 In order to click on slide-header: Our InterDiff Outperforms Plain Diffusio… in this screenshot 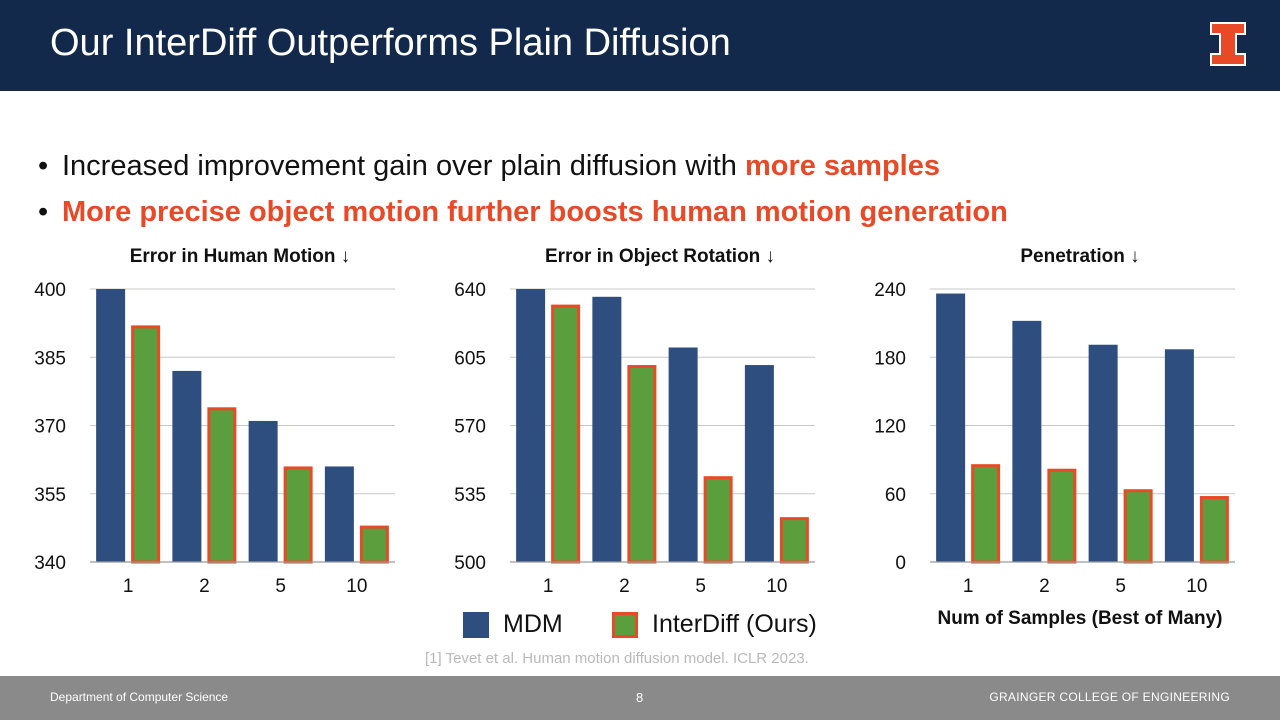, I will do `click(640, 45)`.